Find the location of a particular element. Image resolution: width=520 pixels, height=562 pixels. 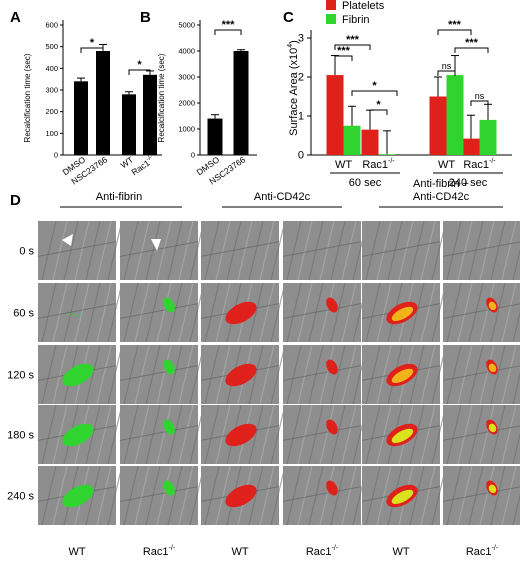

panel-b-ytick-label-0: 0 is located at coordinates (193, 155).